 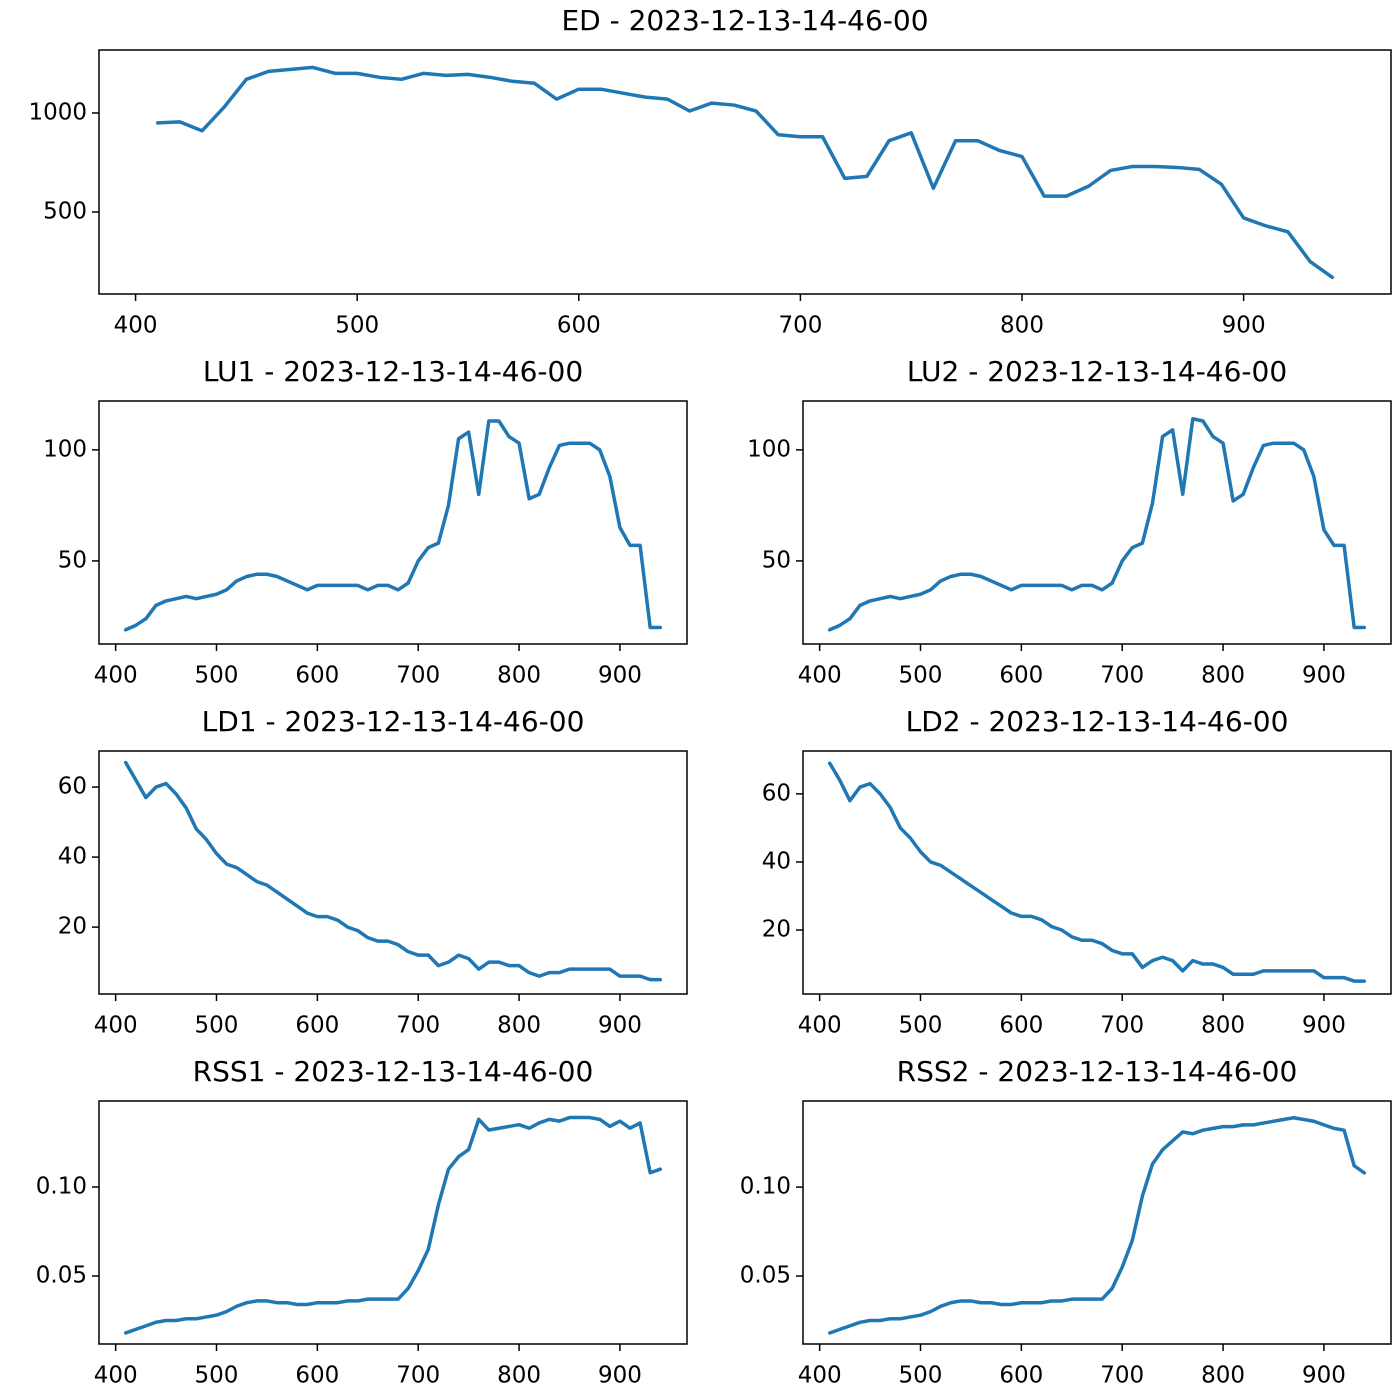 I want to click on chart-title: LD1 - 2023-12-13-14-46-00, so click(x=393, y=721).